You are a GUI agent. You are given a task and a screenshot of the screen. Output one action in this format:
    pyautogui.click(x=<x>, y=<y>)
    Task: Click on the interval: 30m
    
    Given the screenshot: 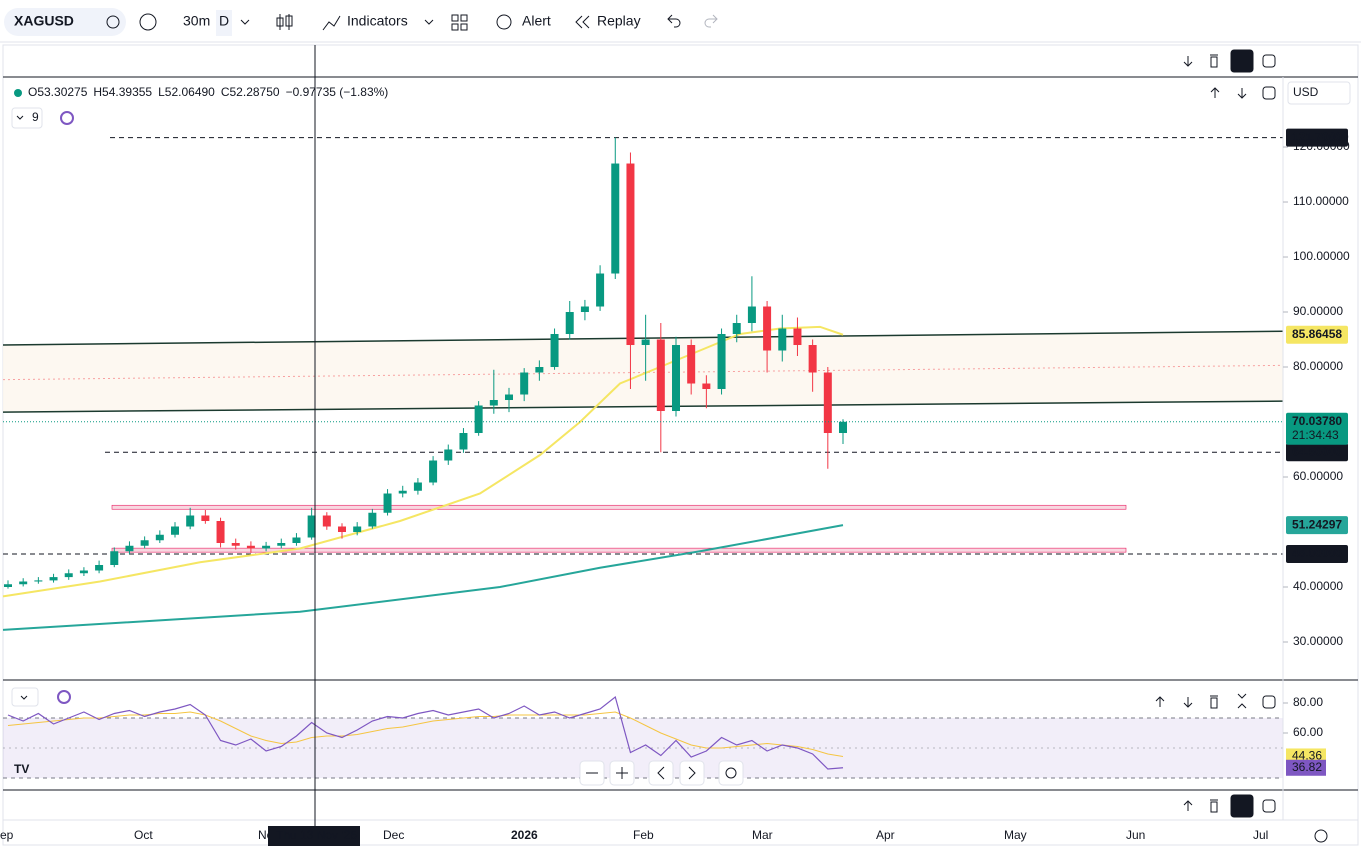 What is the action you would take?
    pyautogui.click(x=196, y=21)
    